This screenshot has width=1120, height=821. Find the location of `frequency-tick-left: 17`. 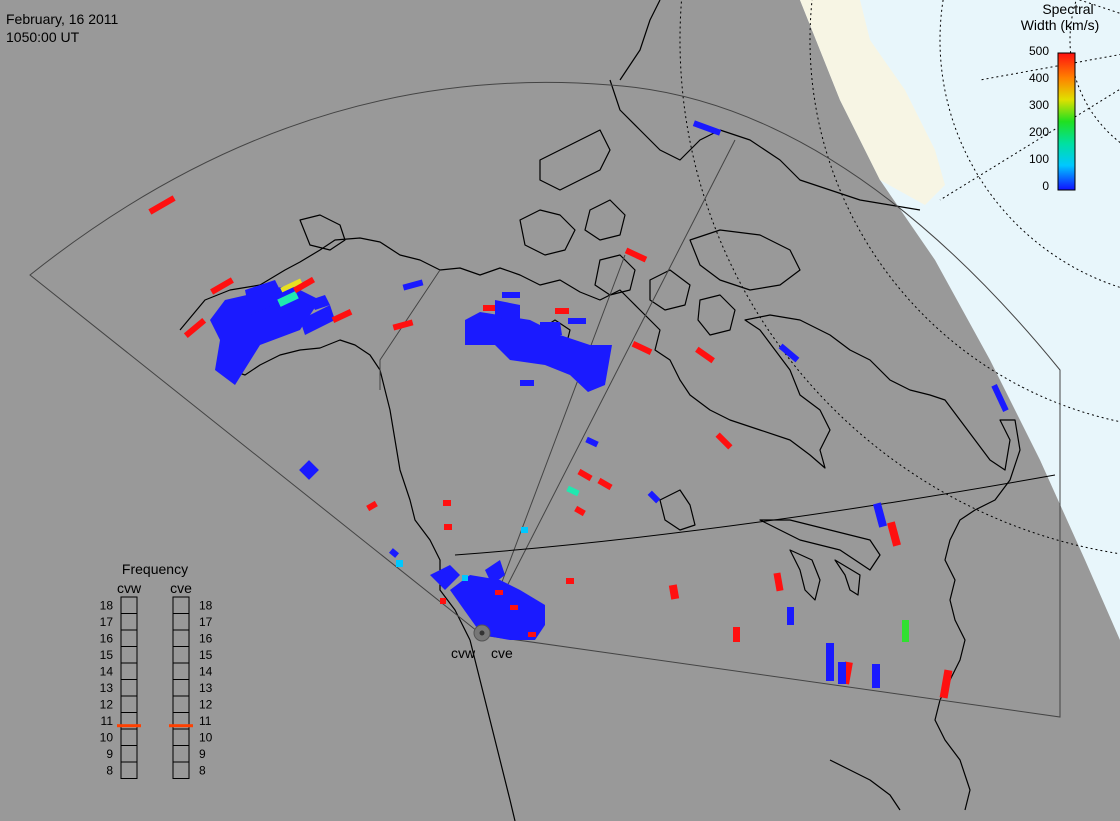

frequency-tick-left: 17 is located at coordinates (107, 622).